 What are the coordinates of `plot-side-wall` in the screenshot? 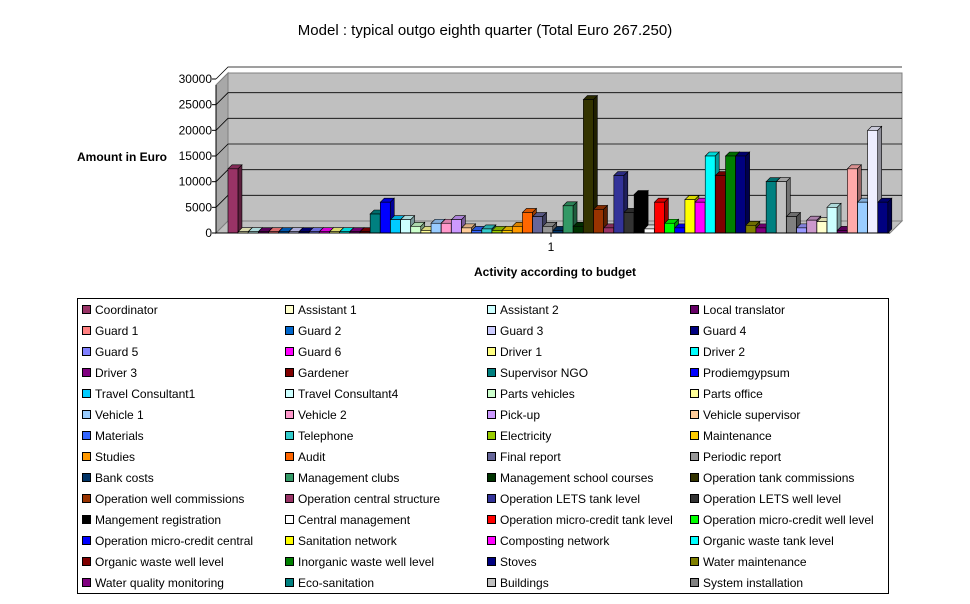 It's located at (222, 153).